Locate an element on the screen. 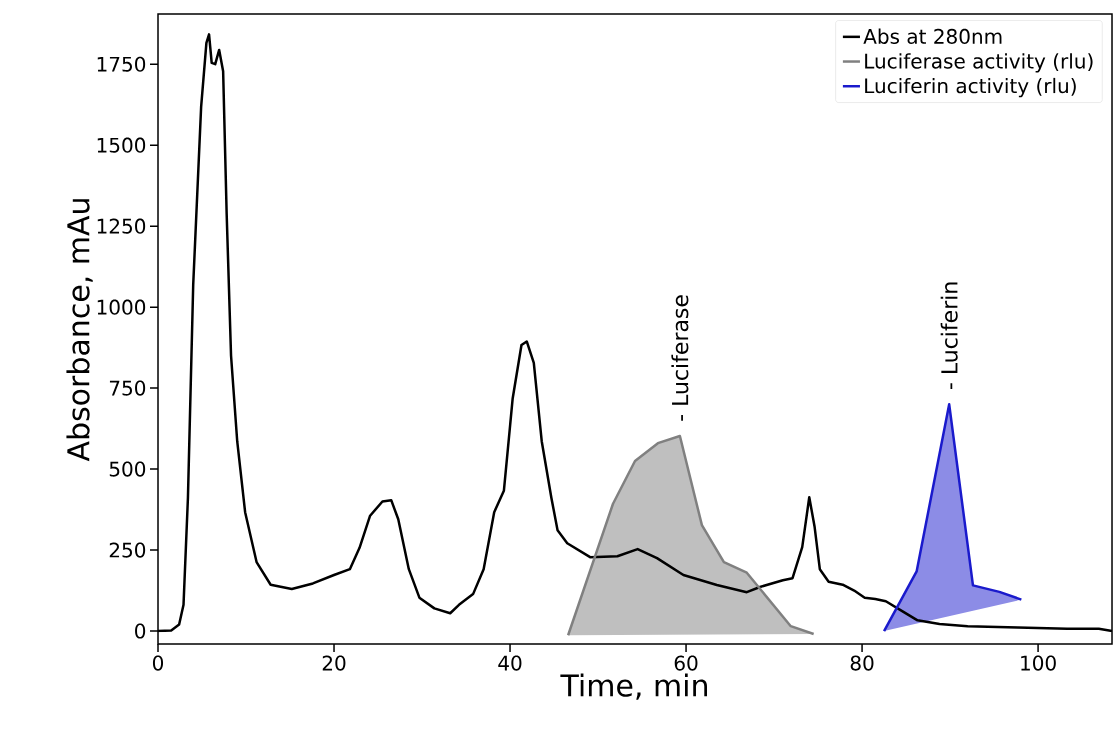 The height and width of the screenshot is (740, 1115). x-tick-label: 100 is located at coordinates (1038, 663).